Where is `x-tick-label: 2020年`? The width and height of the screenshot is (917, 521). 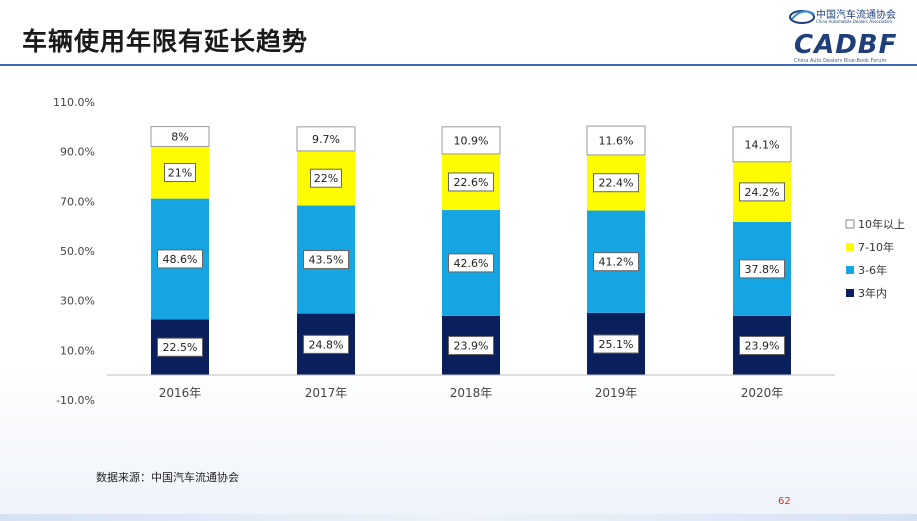
x-tick-label: 2020年 is located at coordinates (762, 393).